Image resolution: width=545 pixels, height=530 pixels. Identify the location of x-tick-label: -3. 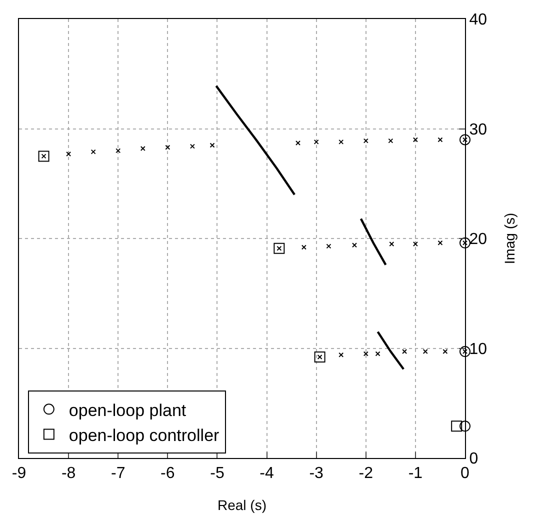
(316, 473).